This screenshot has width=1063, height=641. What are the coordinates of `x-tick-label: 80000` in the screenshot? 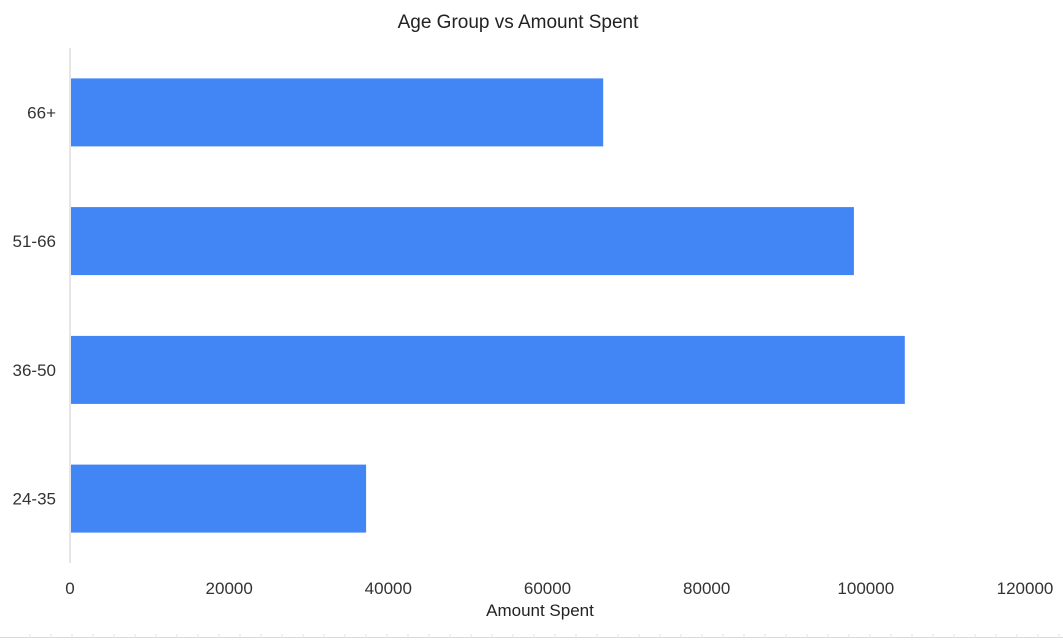 It's located at (706, 588).